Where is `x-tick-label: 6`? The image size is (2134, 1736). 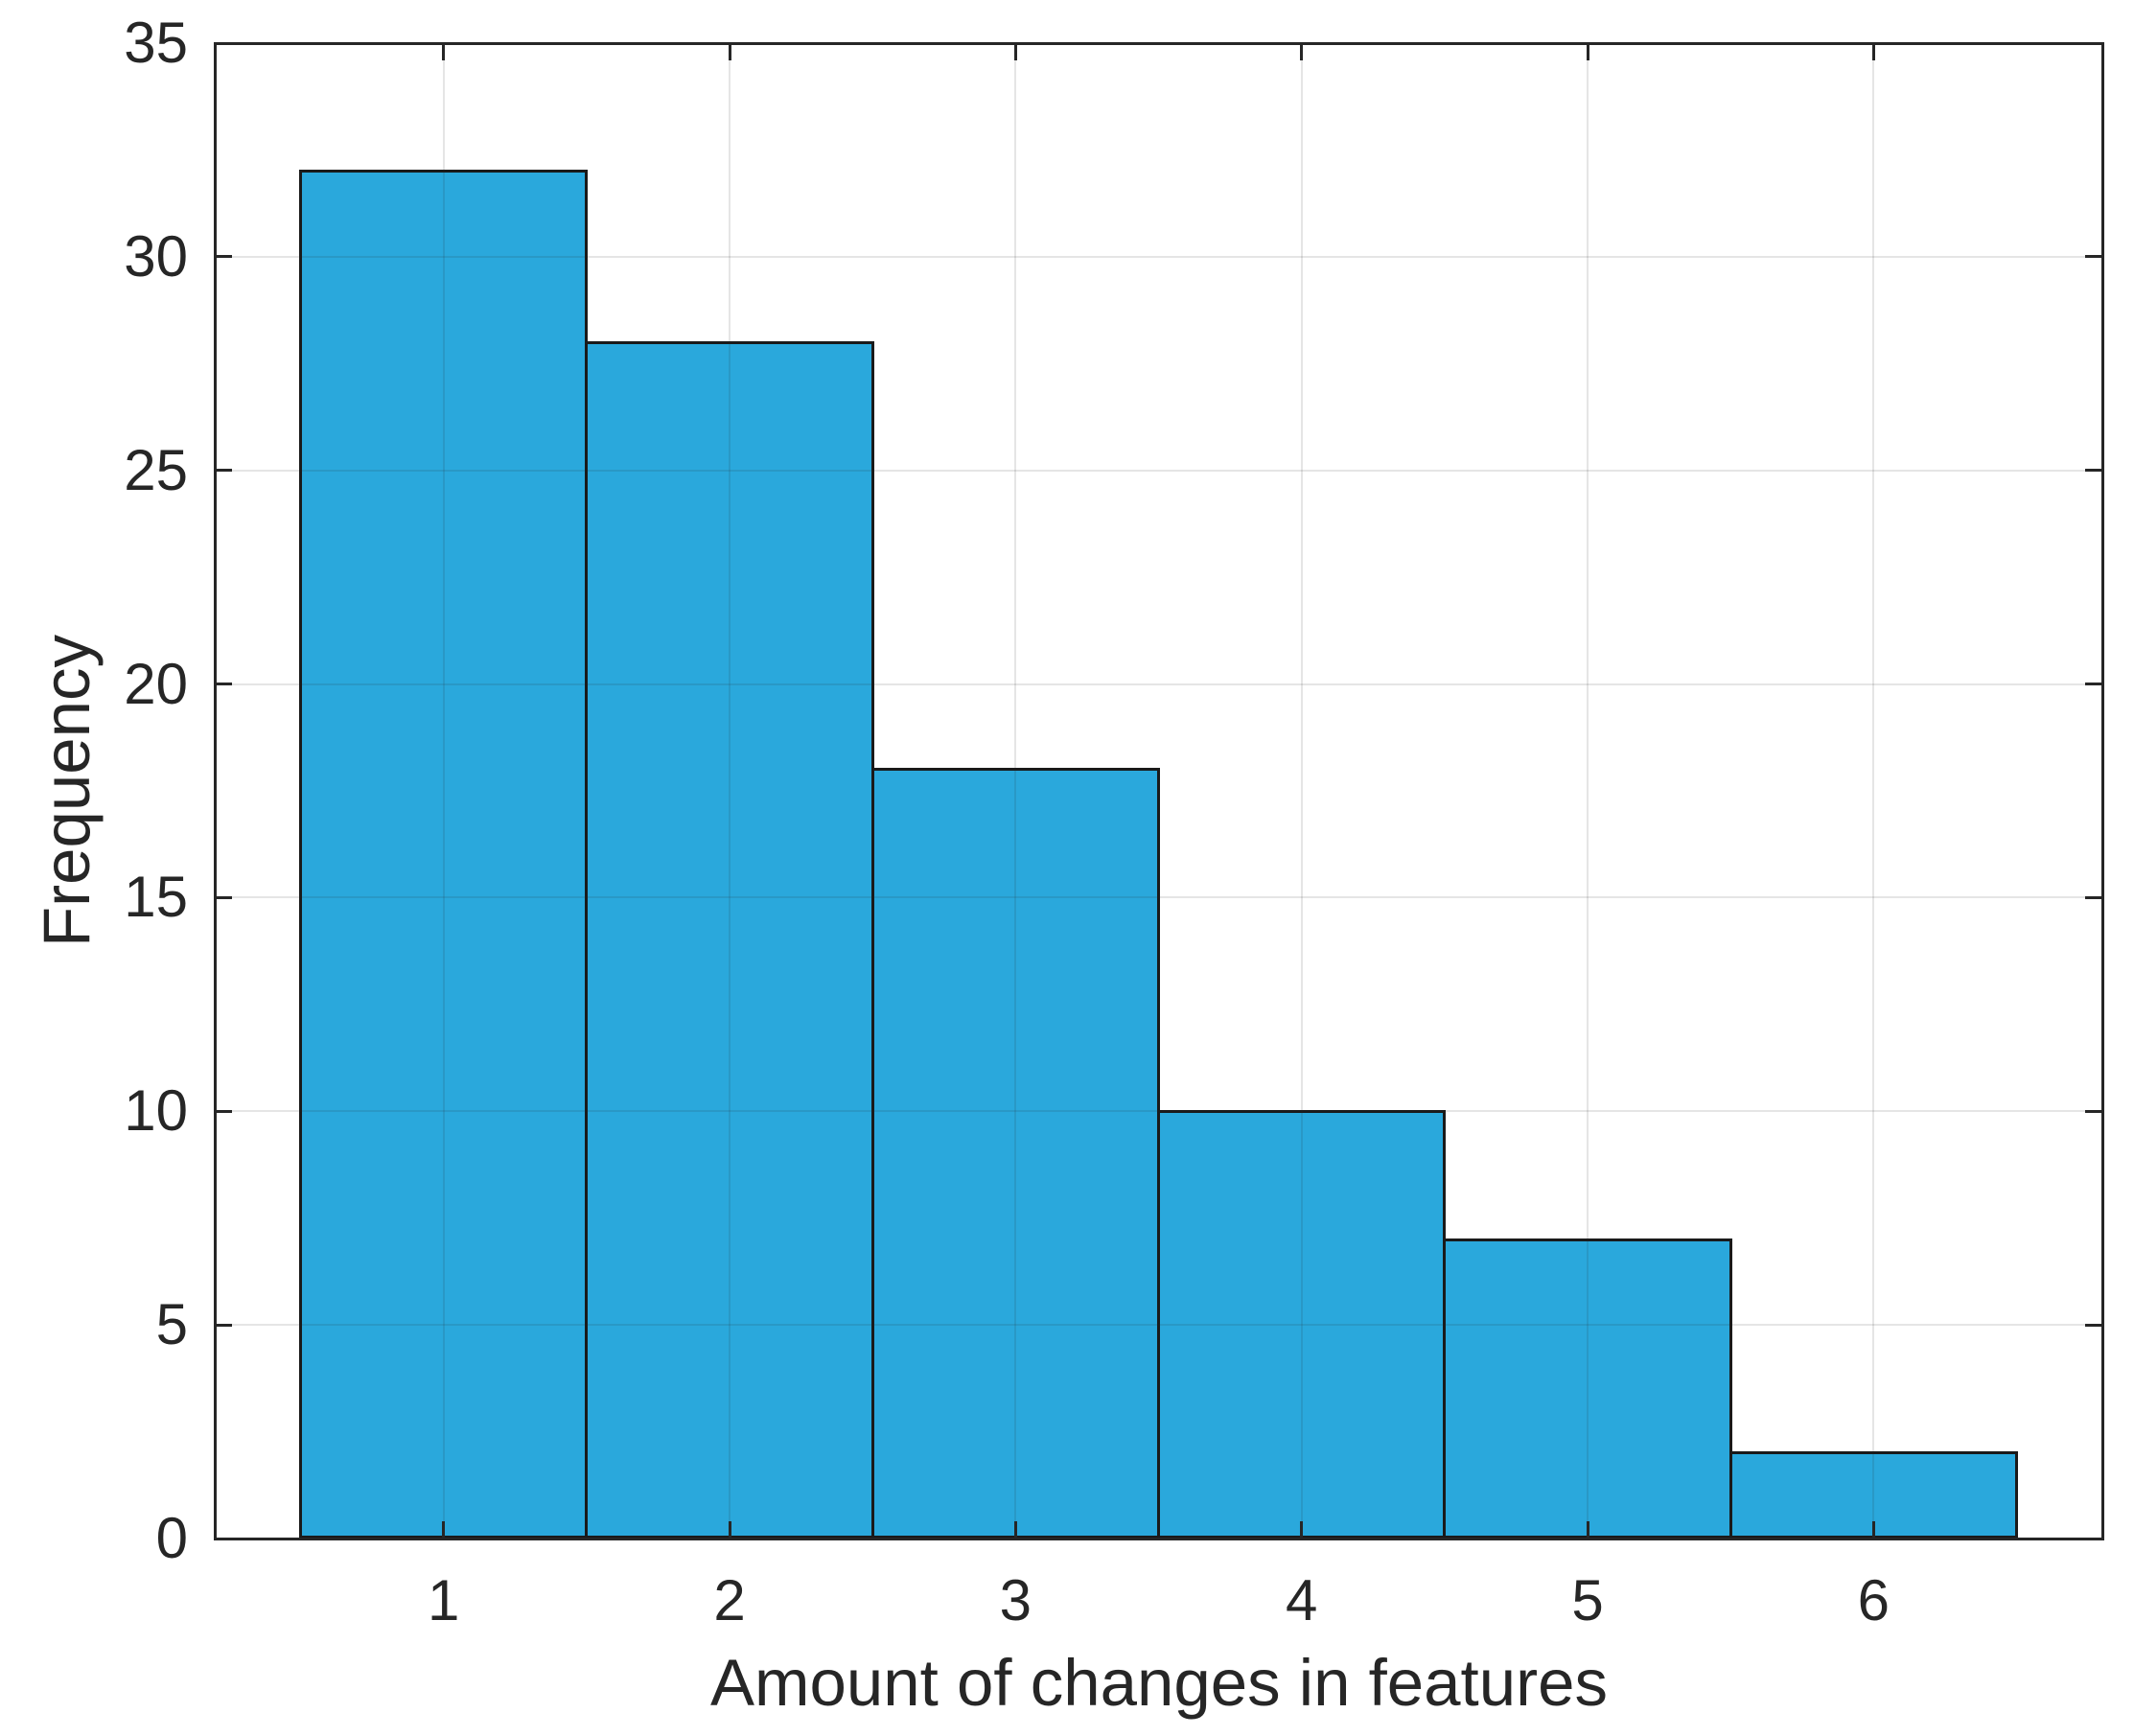 x-tick-label: 6 is located at coordinates (1873, 1600).